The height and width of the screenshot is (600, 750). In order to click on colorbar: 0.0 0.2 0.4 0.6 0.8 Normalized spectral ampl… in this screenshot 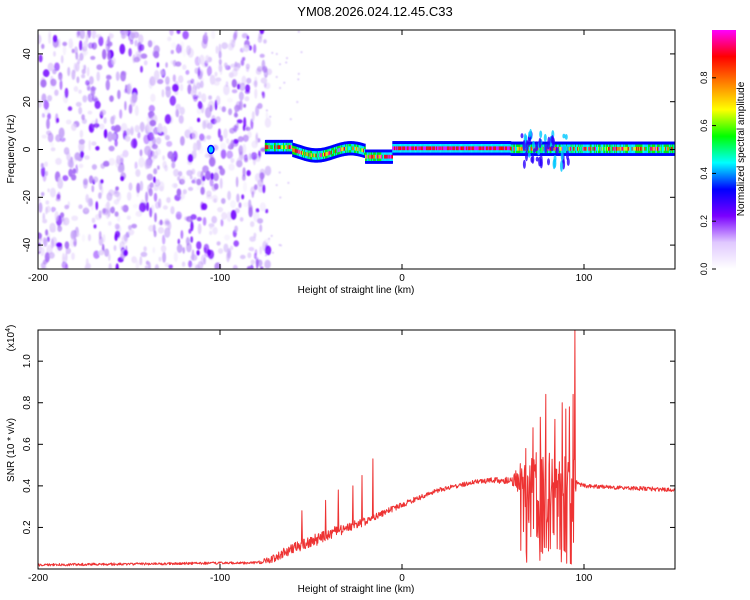, I will do `click(723, 152)`.